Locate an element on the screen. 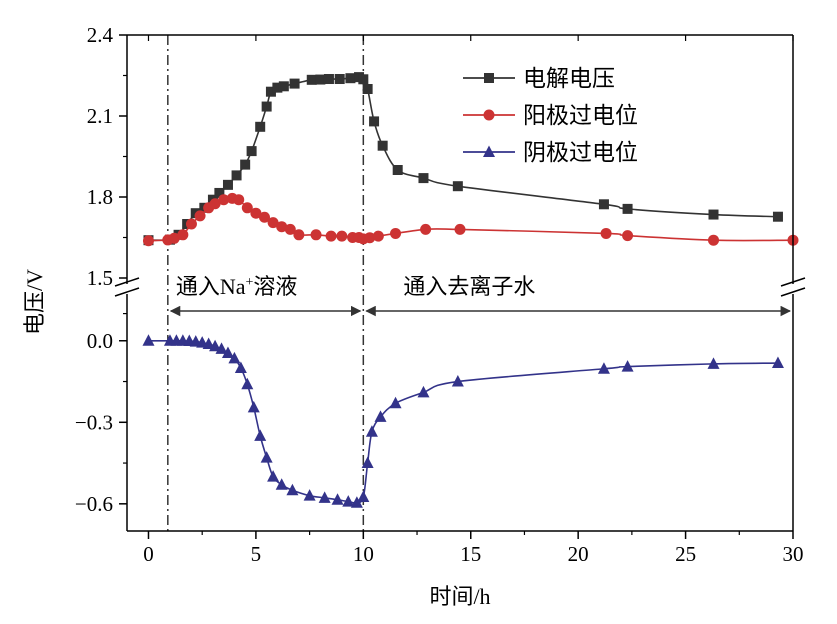 This screenshot has width=837, height=624. y-tick-label: 0.0 is located at coordinates (100, 341).